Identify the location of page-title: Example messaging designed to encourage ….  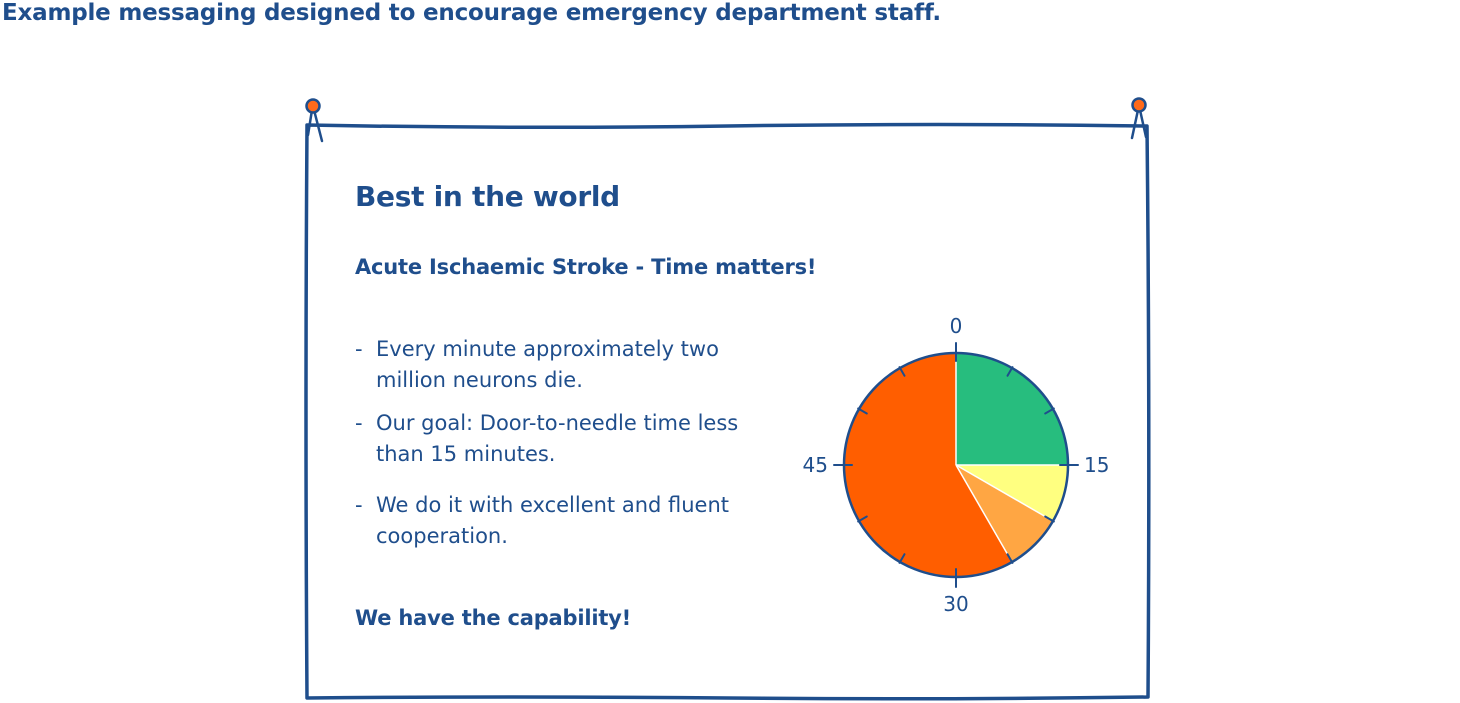
(471, 13).